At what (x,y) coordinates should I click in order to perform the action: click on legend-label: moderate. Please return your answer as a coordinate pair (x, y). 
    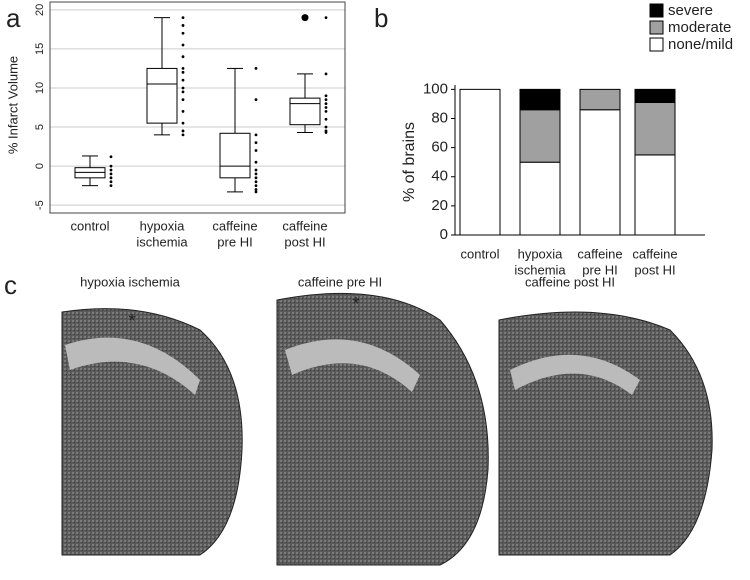
    Looking at the image, I should click on (699, 27).